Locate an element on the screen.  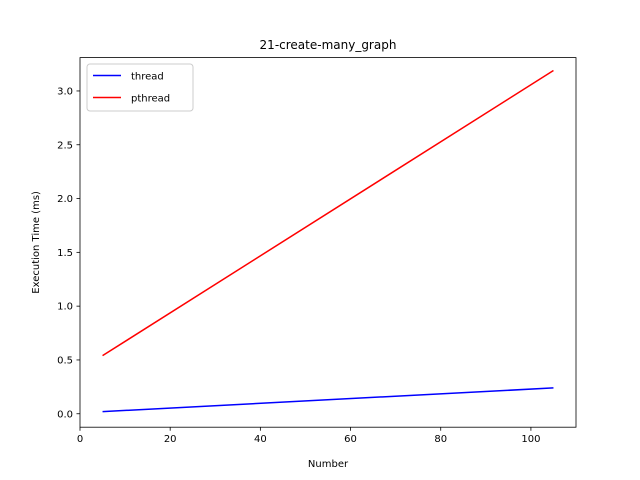
x-axis-label: Number is located at coordinates (328, 464).